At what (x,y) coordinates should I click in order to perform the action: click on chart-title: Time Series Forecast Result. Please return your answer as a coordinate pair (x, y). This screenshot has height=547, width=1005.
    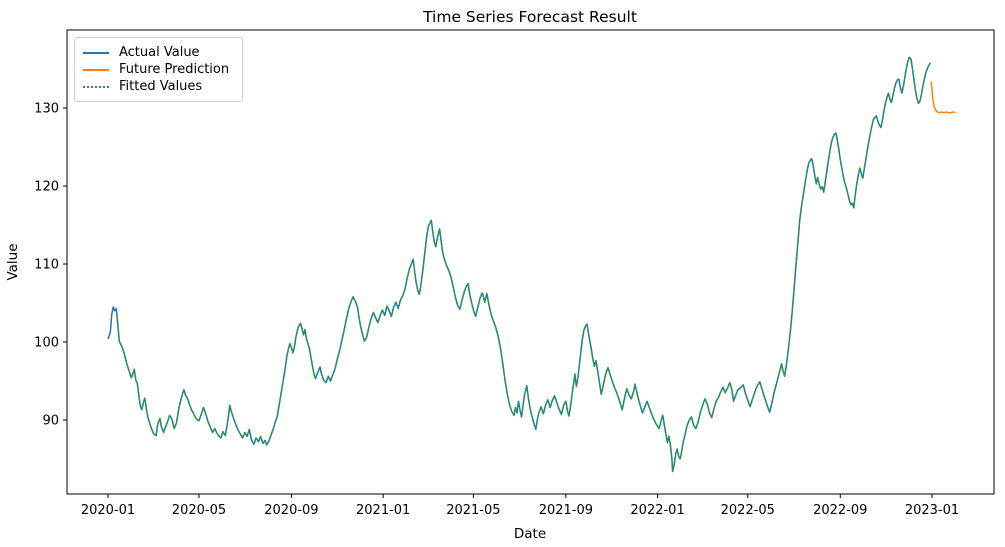
    Looking at the image, I should click on (529, 17).